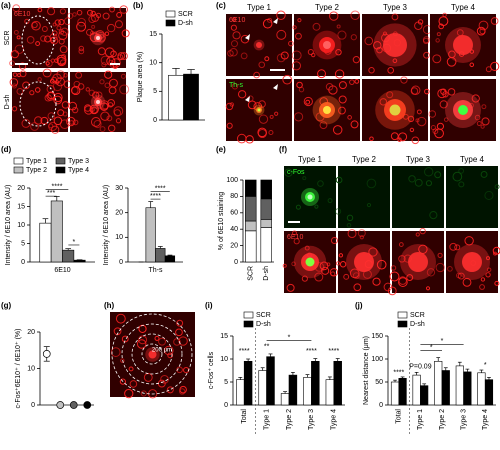 The height and width of the screenshot is (450, 500). What do you see at coordinates (8, 225) in the screenshot?
I see `y-axis-label: Intensity / 6E10 area (AU)` at bounding box center [8, 225].